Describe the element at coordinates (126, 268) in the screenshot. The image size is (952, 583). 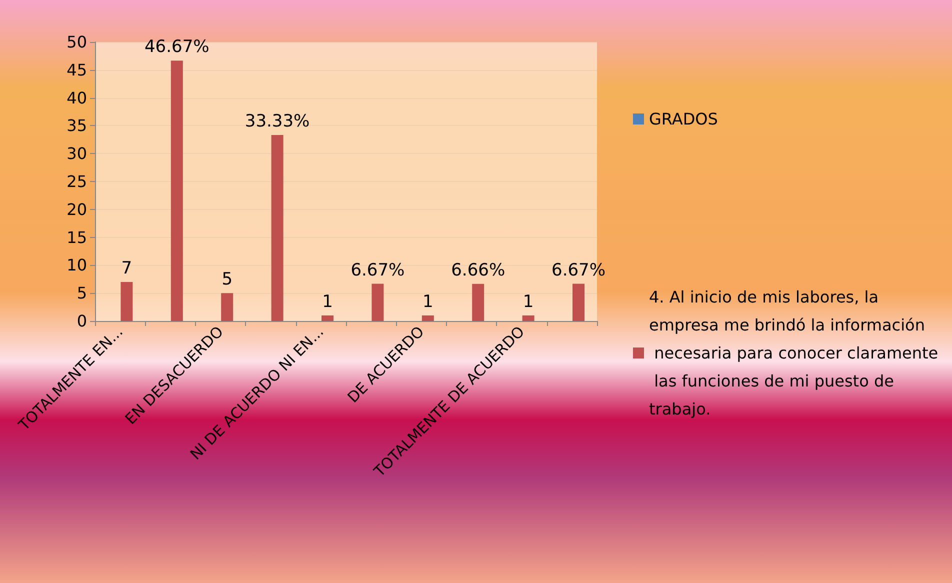
I see `data-label: 7` at that location.